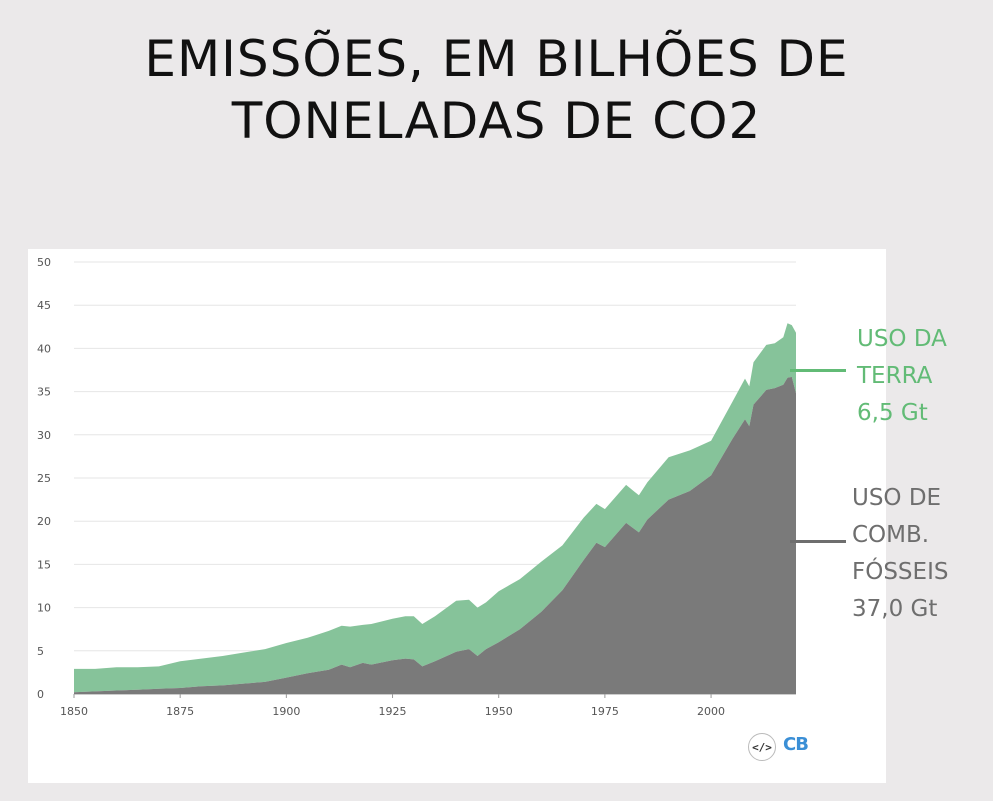  Describe the element at coordinates (796, 744) in the screenshot. I see `cb-logo: CB` at that location.